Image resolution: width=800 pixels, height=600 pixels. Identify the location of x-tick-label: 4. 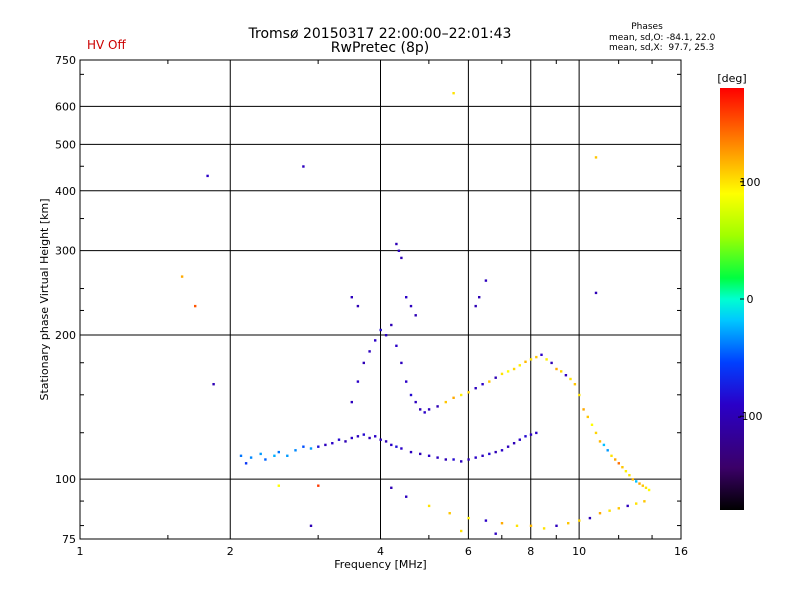
(380, 551).